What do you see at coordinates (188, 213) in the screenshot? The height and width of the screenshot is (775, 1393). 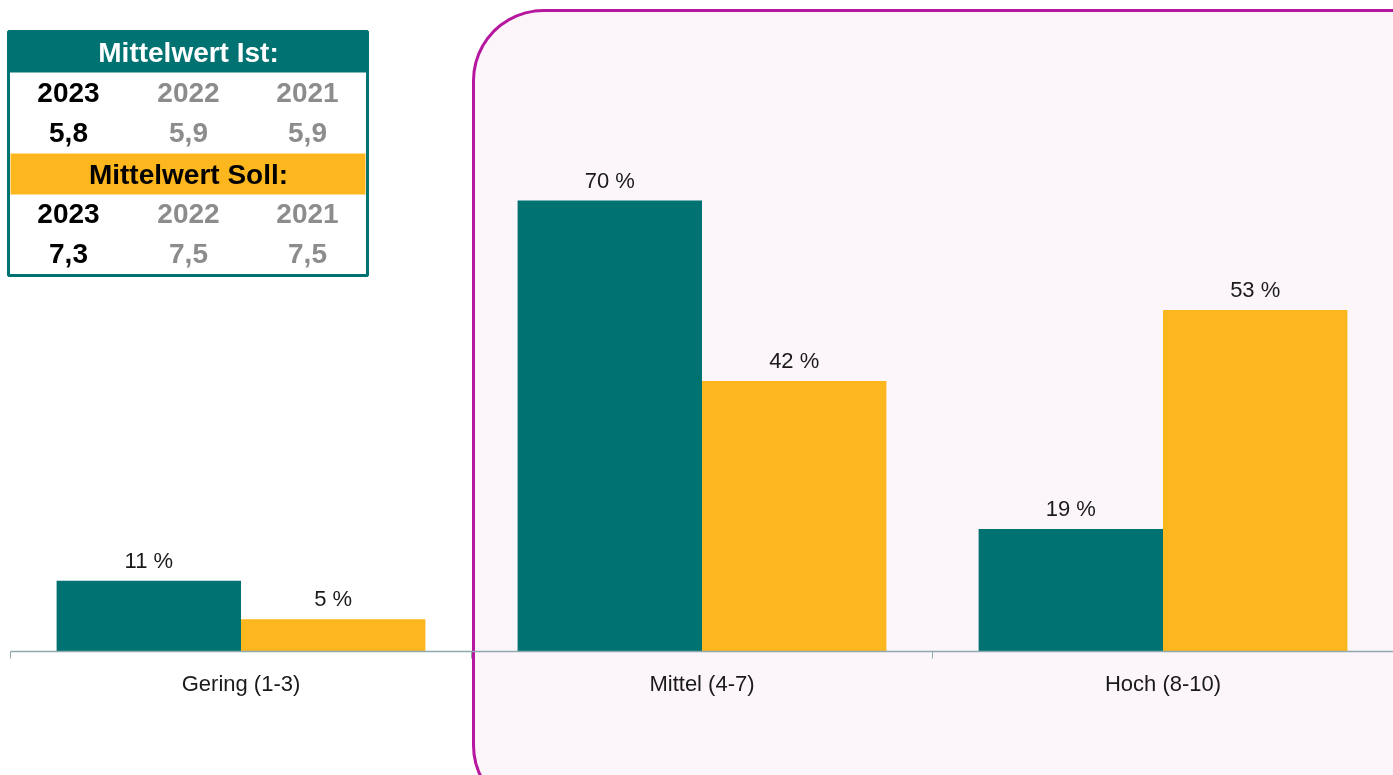 I see `annotation: 2022` at bounding box center [188, 213].